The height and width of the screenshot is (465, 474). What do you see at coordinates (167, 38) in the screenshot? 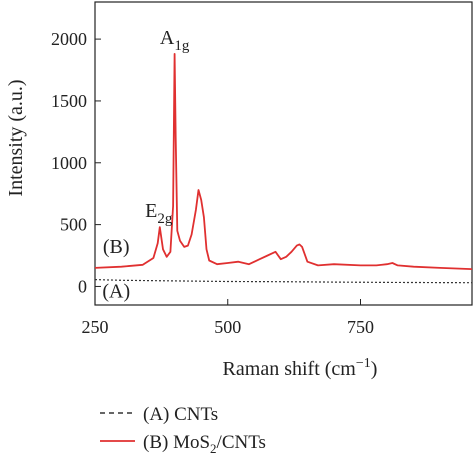
I see `annotation-main: A` at bounding box center [167, 38].